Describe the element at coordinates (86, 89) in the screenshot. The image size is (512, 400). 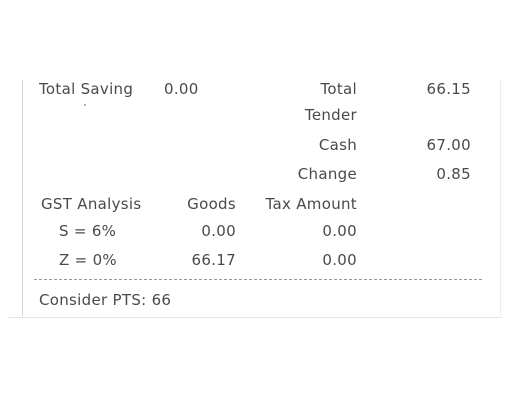
I see `total-saving-label: Total Saving` at that location.